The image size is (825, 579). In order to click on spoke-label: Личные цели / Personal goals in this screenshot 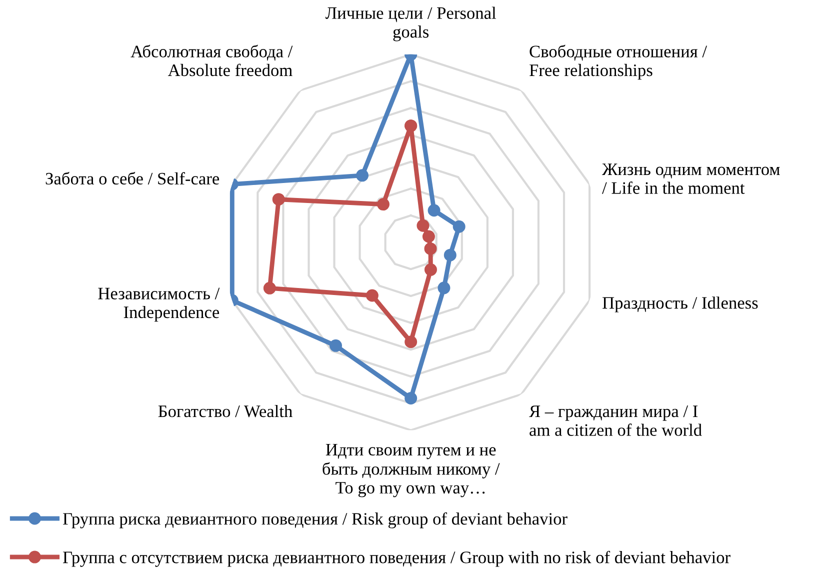, I will do `click(410, 24)`.